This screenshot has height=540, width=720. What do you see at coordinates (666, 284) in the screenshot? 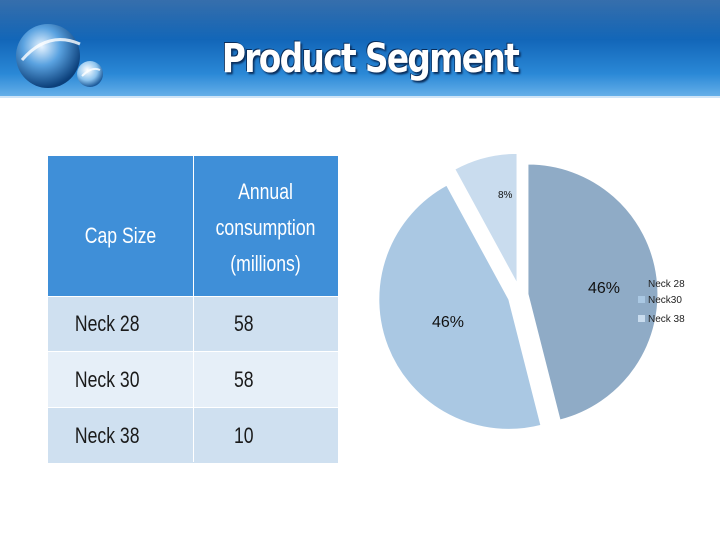
I see `legend-entry: Neck 28` at bounding box center [666, 284].